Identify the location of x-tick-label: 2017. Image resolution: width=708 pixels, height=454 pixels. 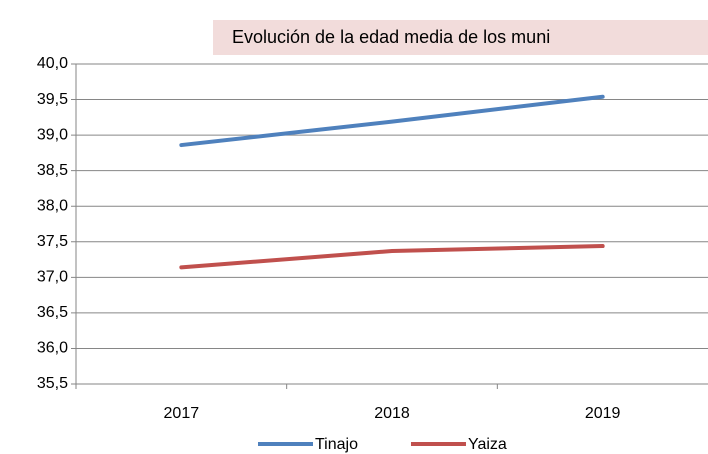
(182, 413).